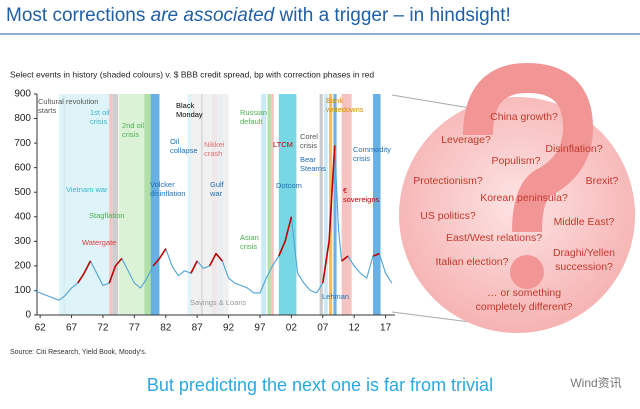 Image resolution: width=640 pixels, height=409 pixels. What do you see at coordinates (214, 144) in the screenshot?
I see `event-label: Nikkei` at bounding box center [214, 144].